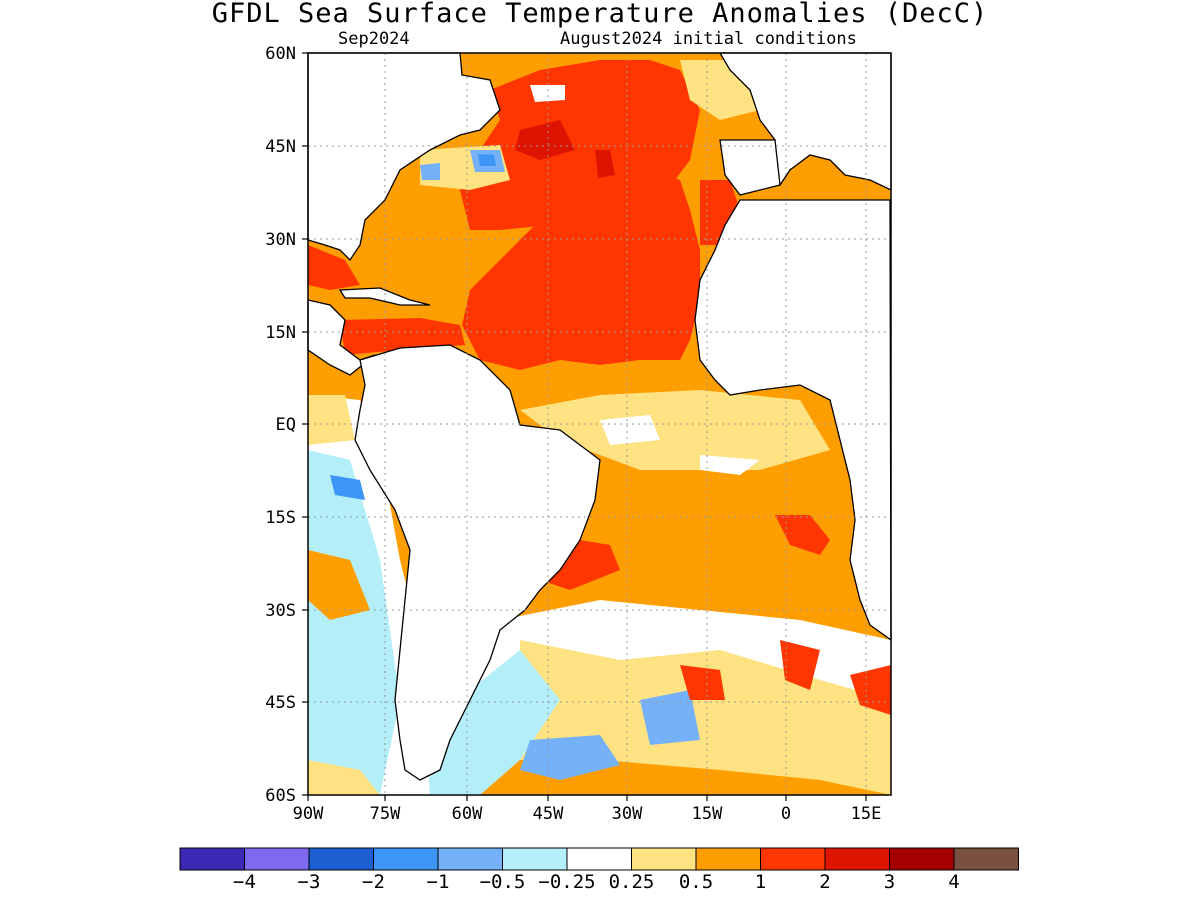 The width and height of the screenshot is (1200, 900). Describe the element at coordinates (404, 157) in the screenshot. I see `north-america` at that location.